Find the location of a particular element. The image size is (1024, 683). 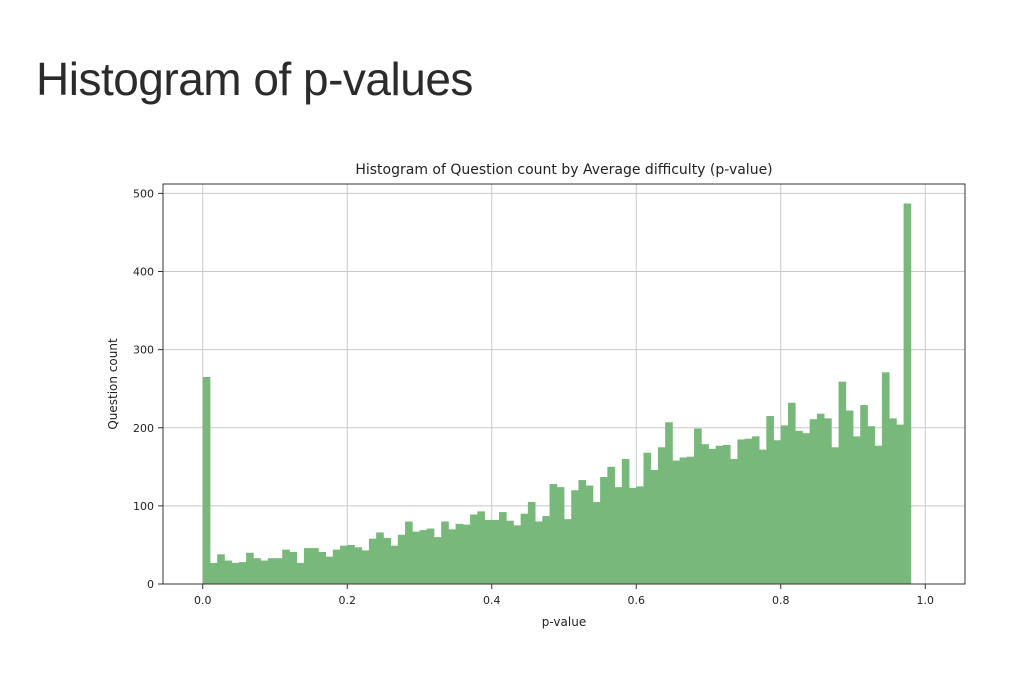

y-tick-label: 400 is located at coordinates (143, 272).